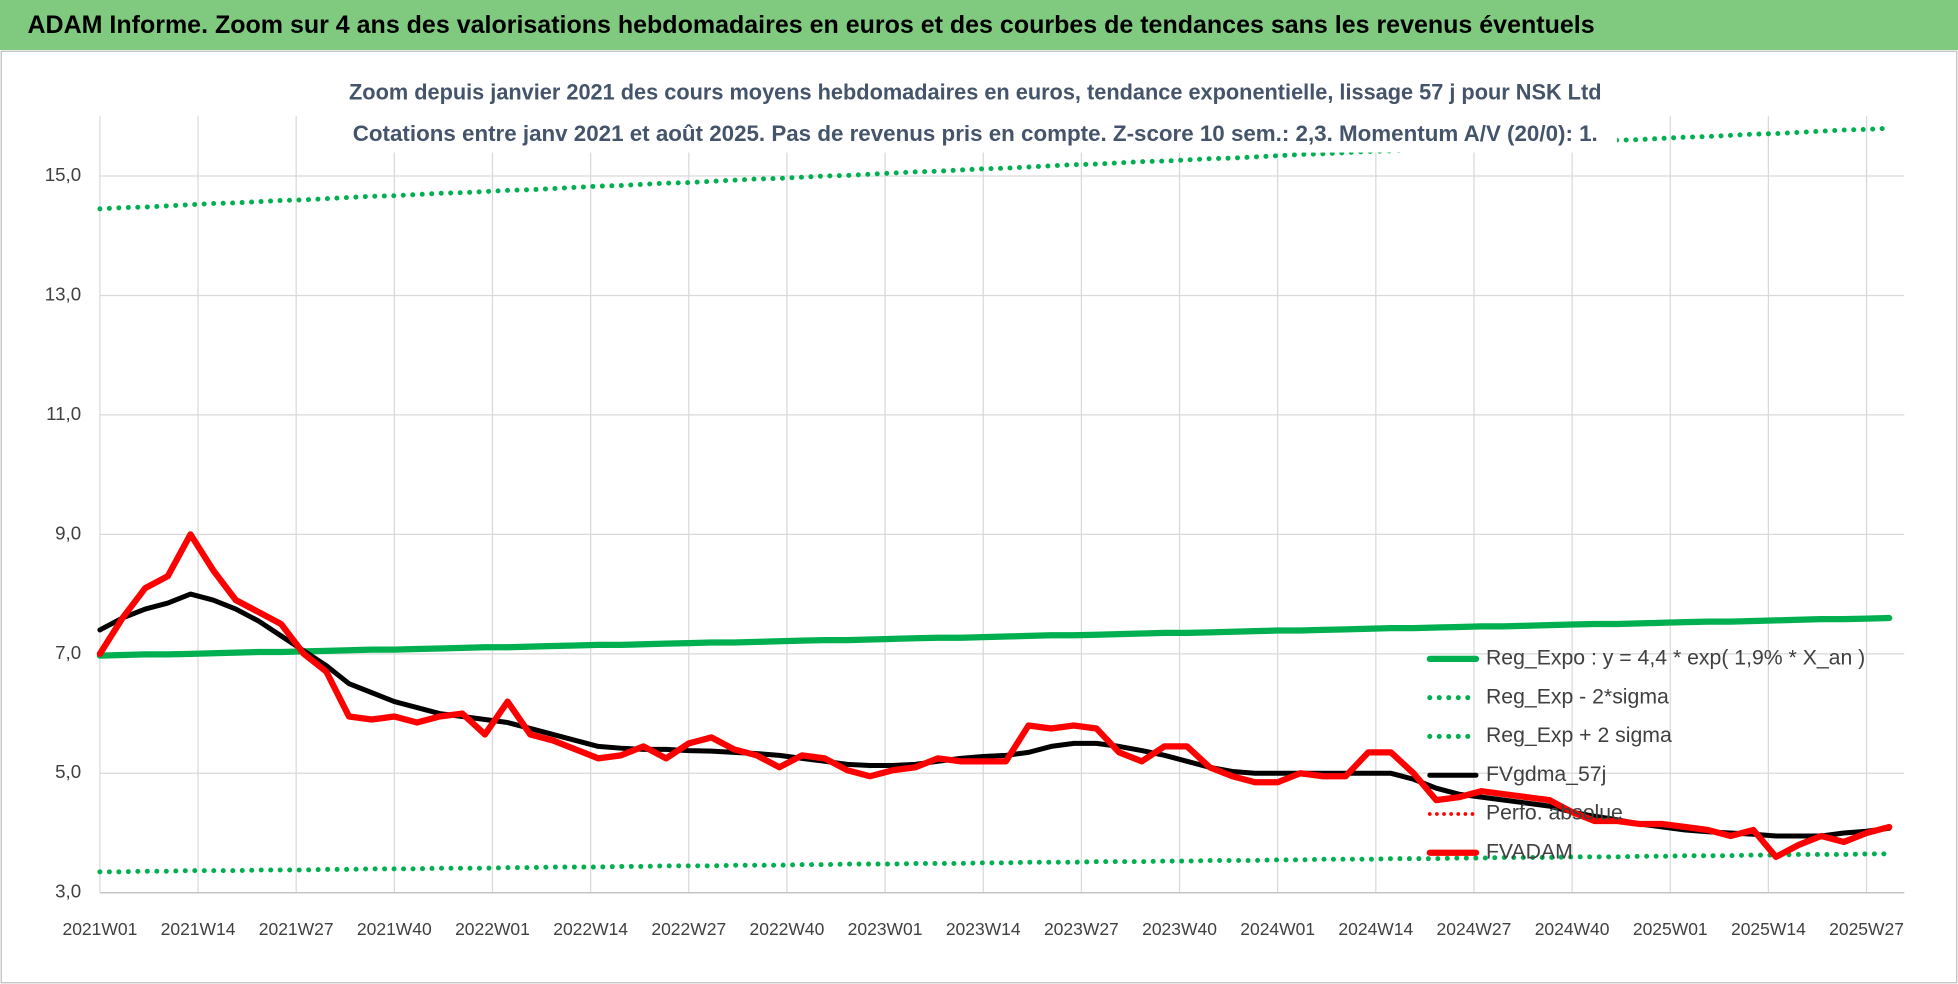 This screenshot has width=1958, height=984. Describe the element at coordinates (68, 771) in the screenshot. I see `y-tick-label: 5,0` at that location.